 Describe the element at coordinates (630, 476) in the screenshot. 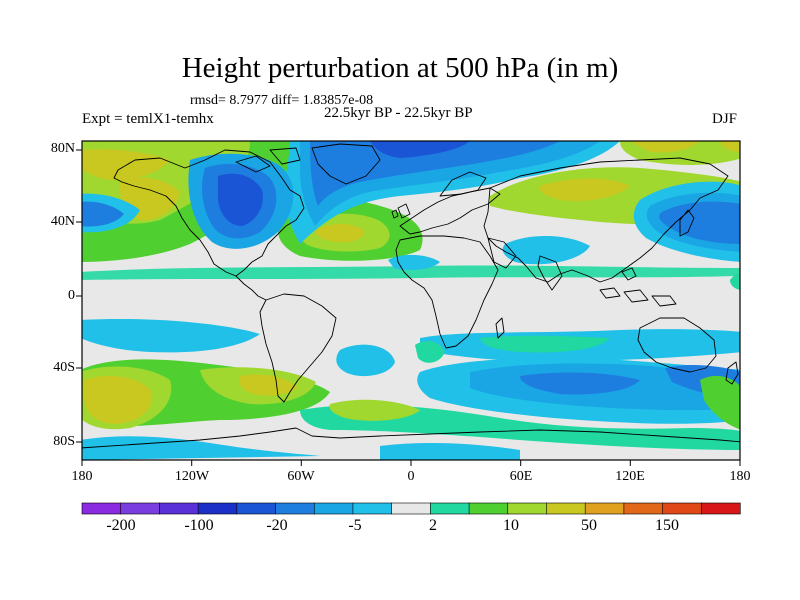

I see `lon-label-120e: 120E` at that location.